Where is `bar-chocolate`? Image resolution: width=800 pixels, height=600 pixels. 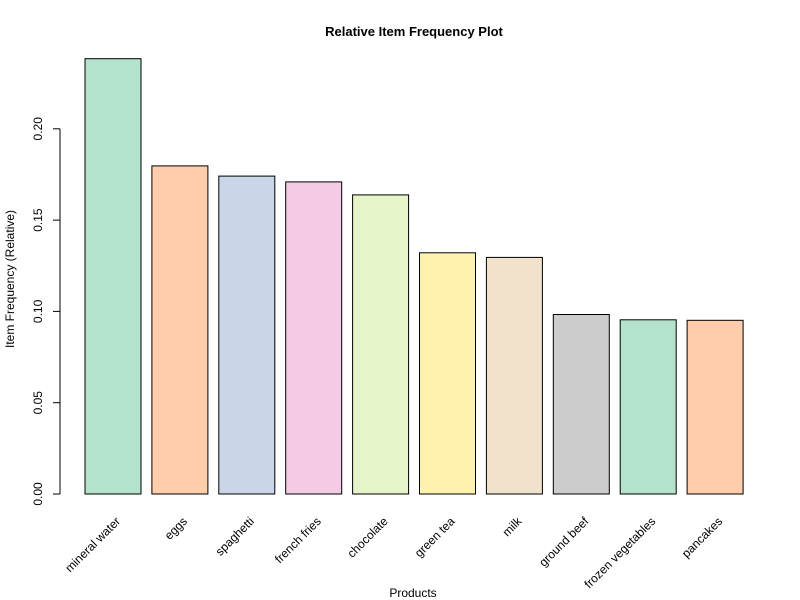 bar-chocolate is located at coordinates (381, 344).